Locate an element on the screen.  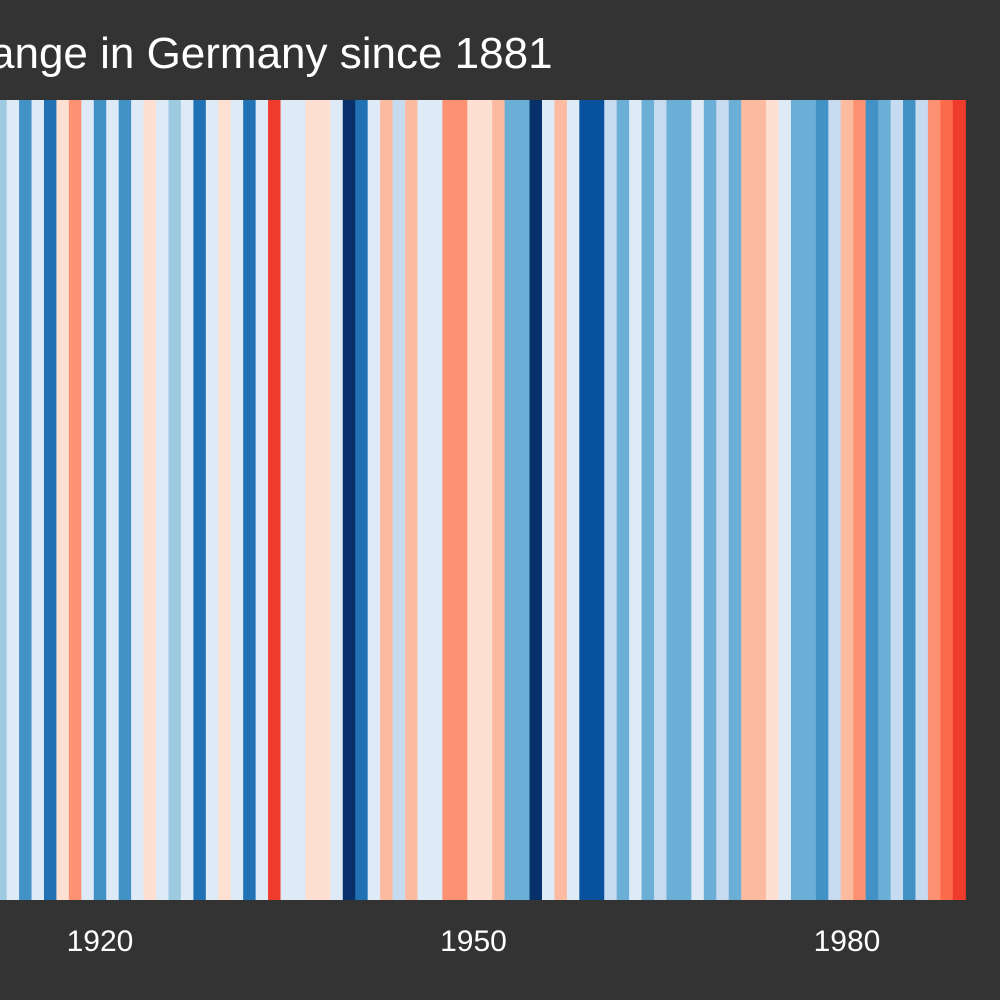
stripe-1919 is located at coordinates (88, 500).